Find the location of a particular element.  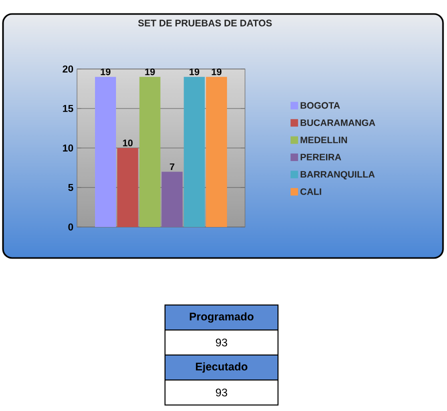

chart-title: SET DE PRUEBAS DE DATOS is located at coordinates (205, 23).